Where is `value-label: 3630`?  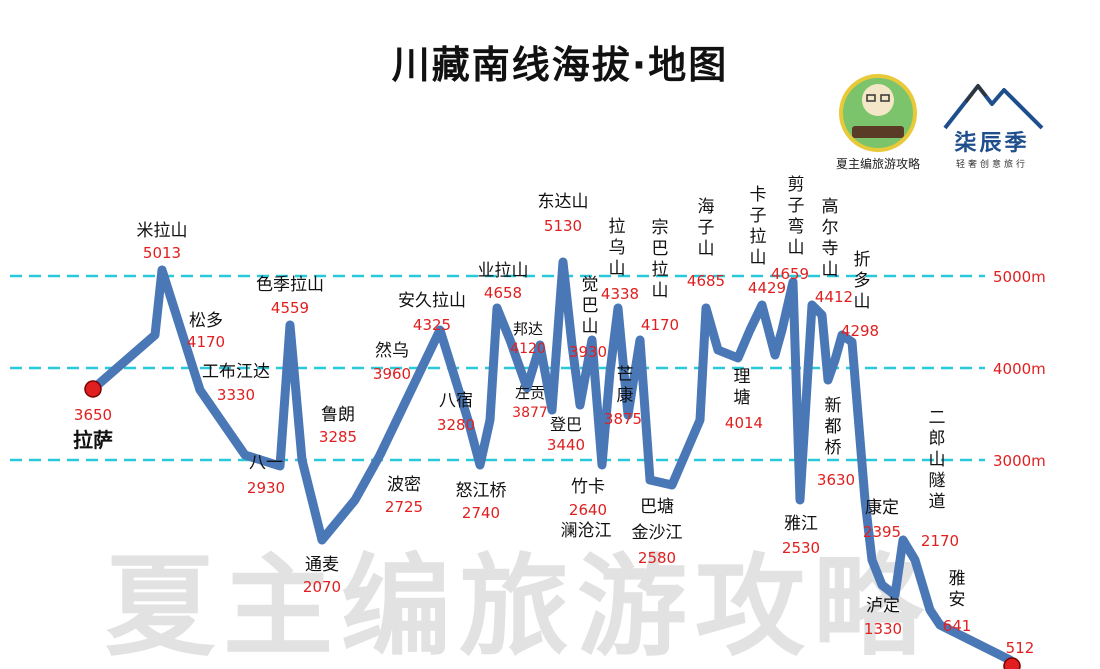
value-label: 3630 is located at coordinates (836, 480).